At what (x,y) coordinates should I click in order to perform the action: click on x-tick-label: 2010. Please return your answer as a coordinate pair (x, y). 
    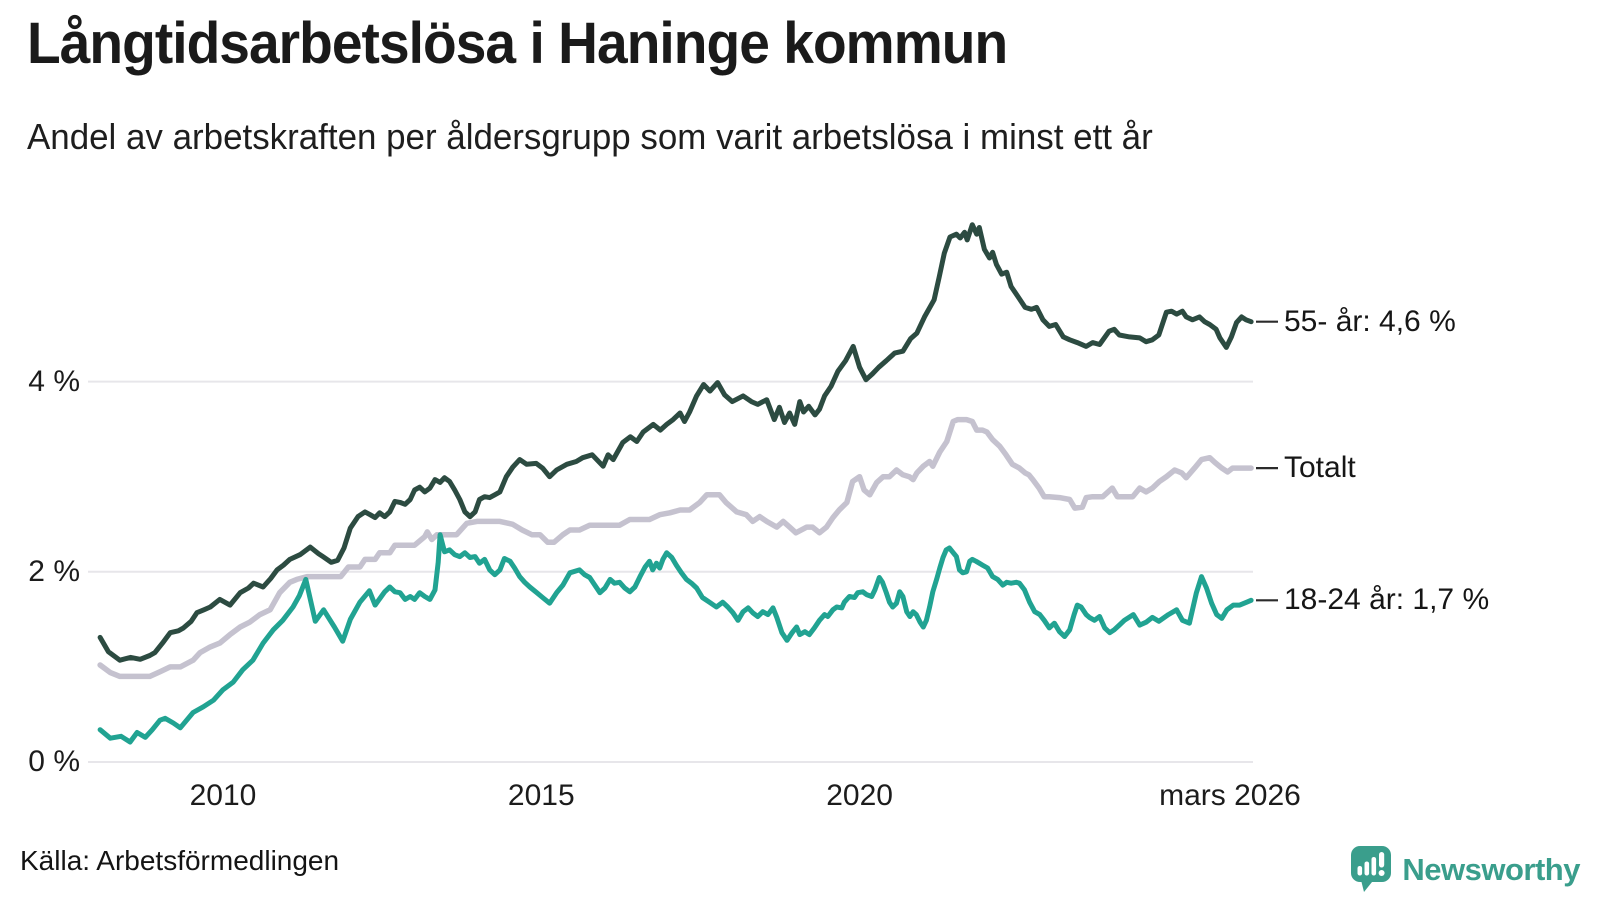
    Looking at the image, I should click on (223, 795).